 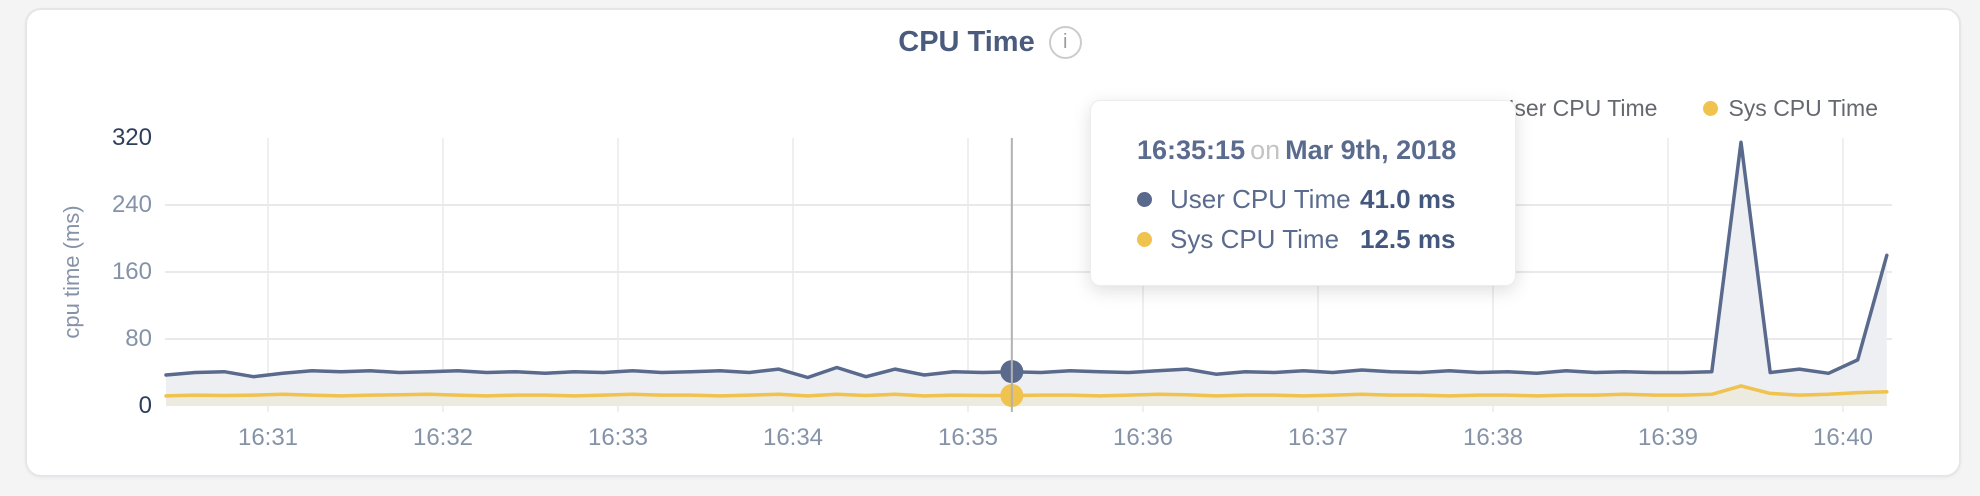 I want to click on tooltip-on-word: on, so click(x=1265, y=150).